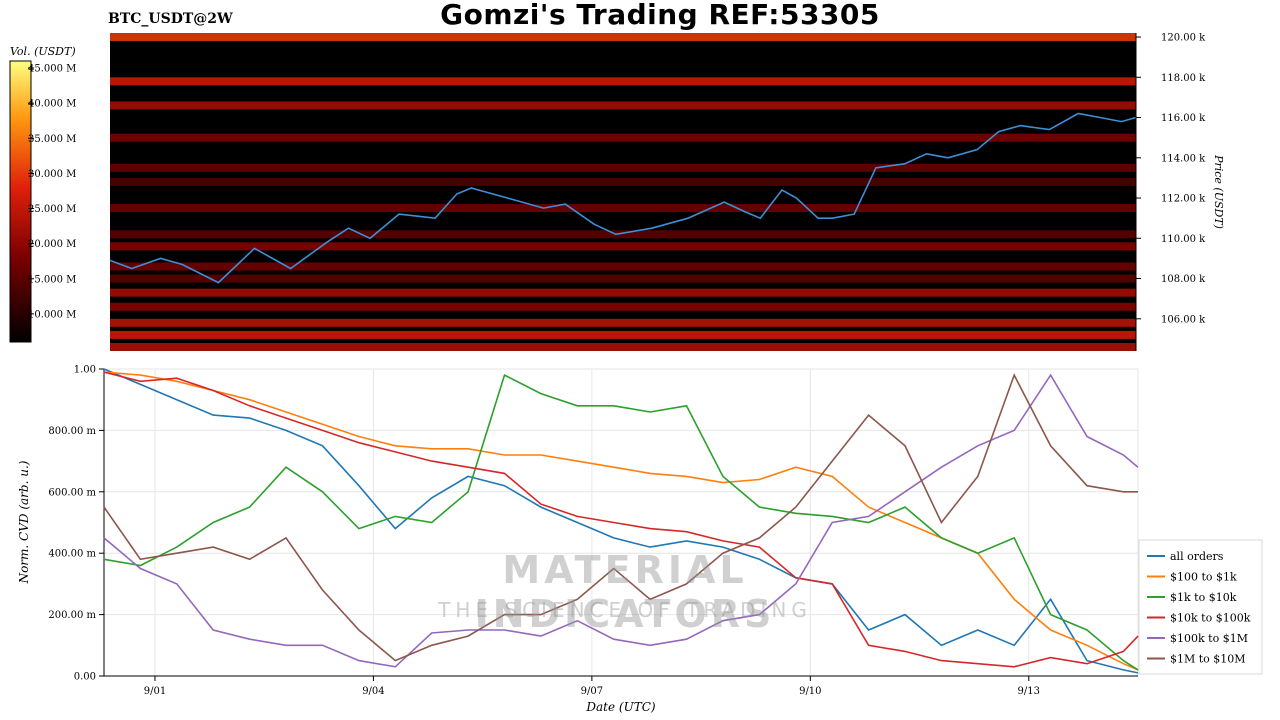 This screenshot has height=720, width=1280. What do you see at coordinates (625, 610) in the screenshot?
I see `watermark-sub: THE SCIENCE OF TRADING` at bounding box center [625, 610].